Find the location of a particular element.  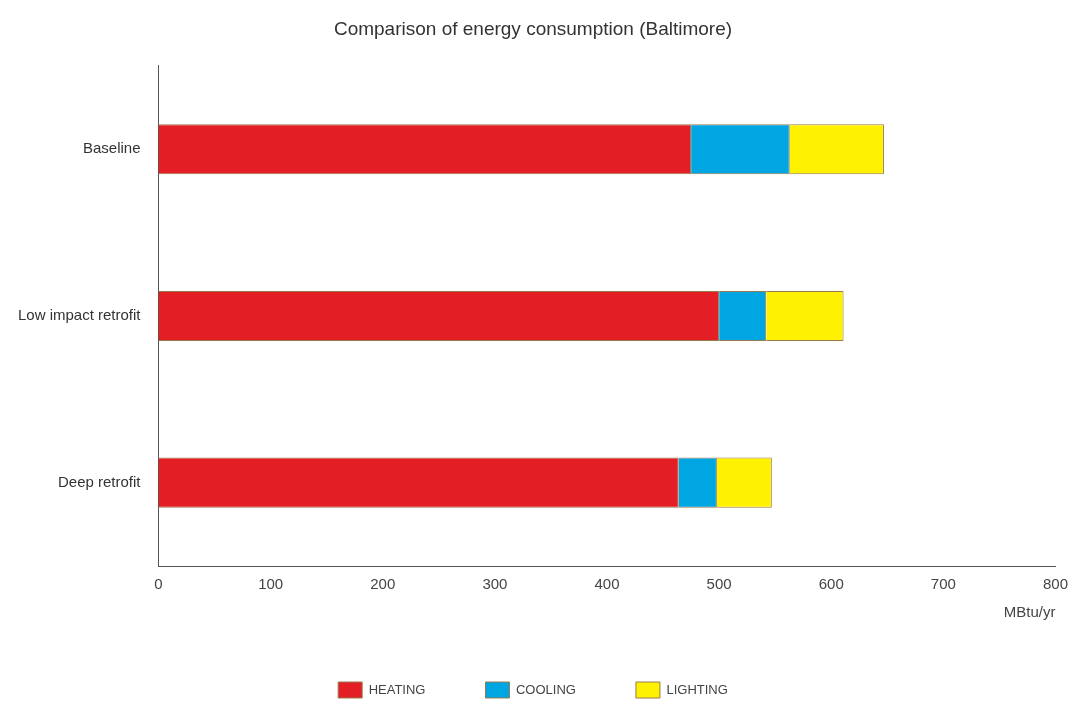

legend-label: LIGHTING is located at coordinates (697, 689).